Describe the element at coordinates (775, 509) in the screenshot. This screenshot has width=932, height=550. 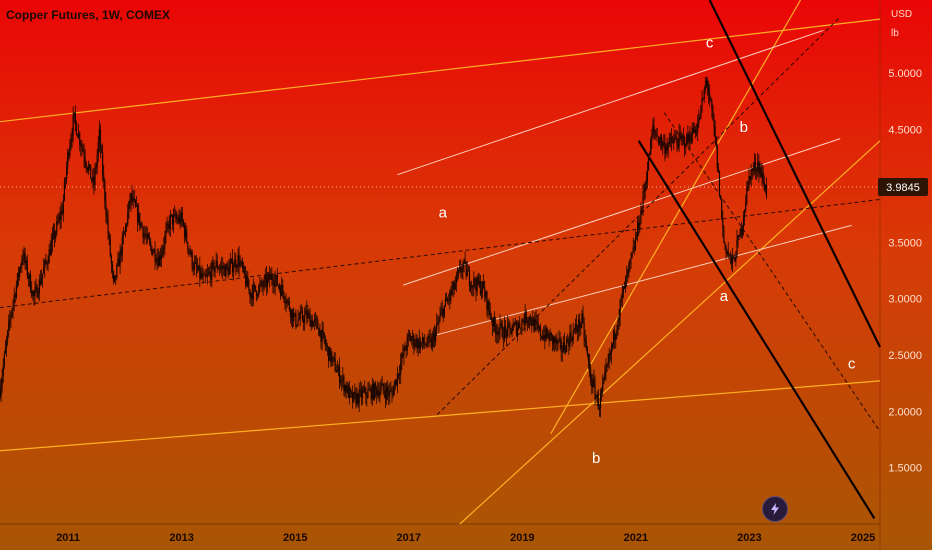
I see `lightning-button` at that location.